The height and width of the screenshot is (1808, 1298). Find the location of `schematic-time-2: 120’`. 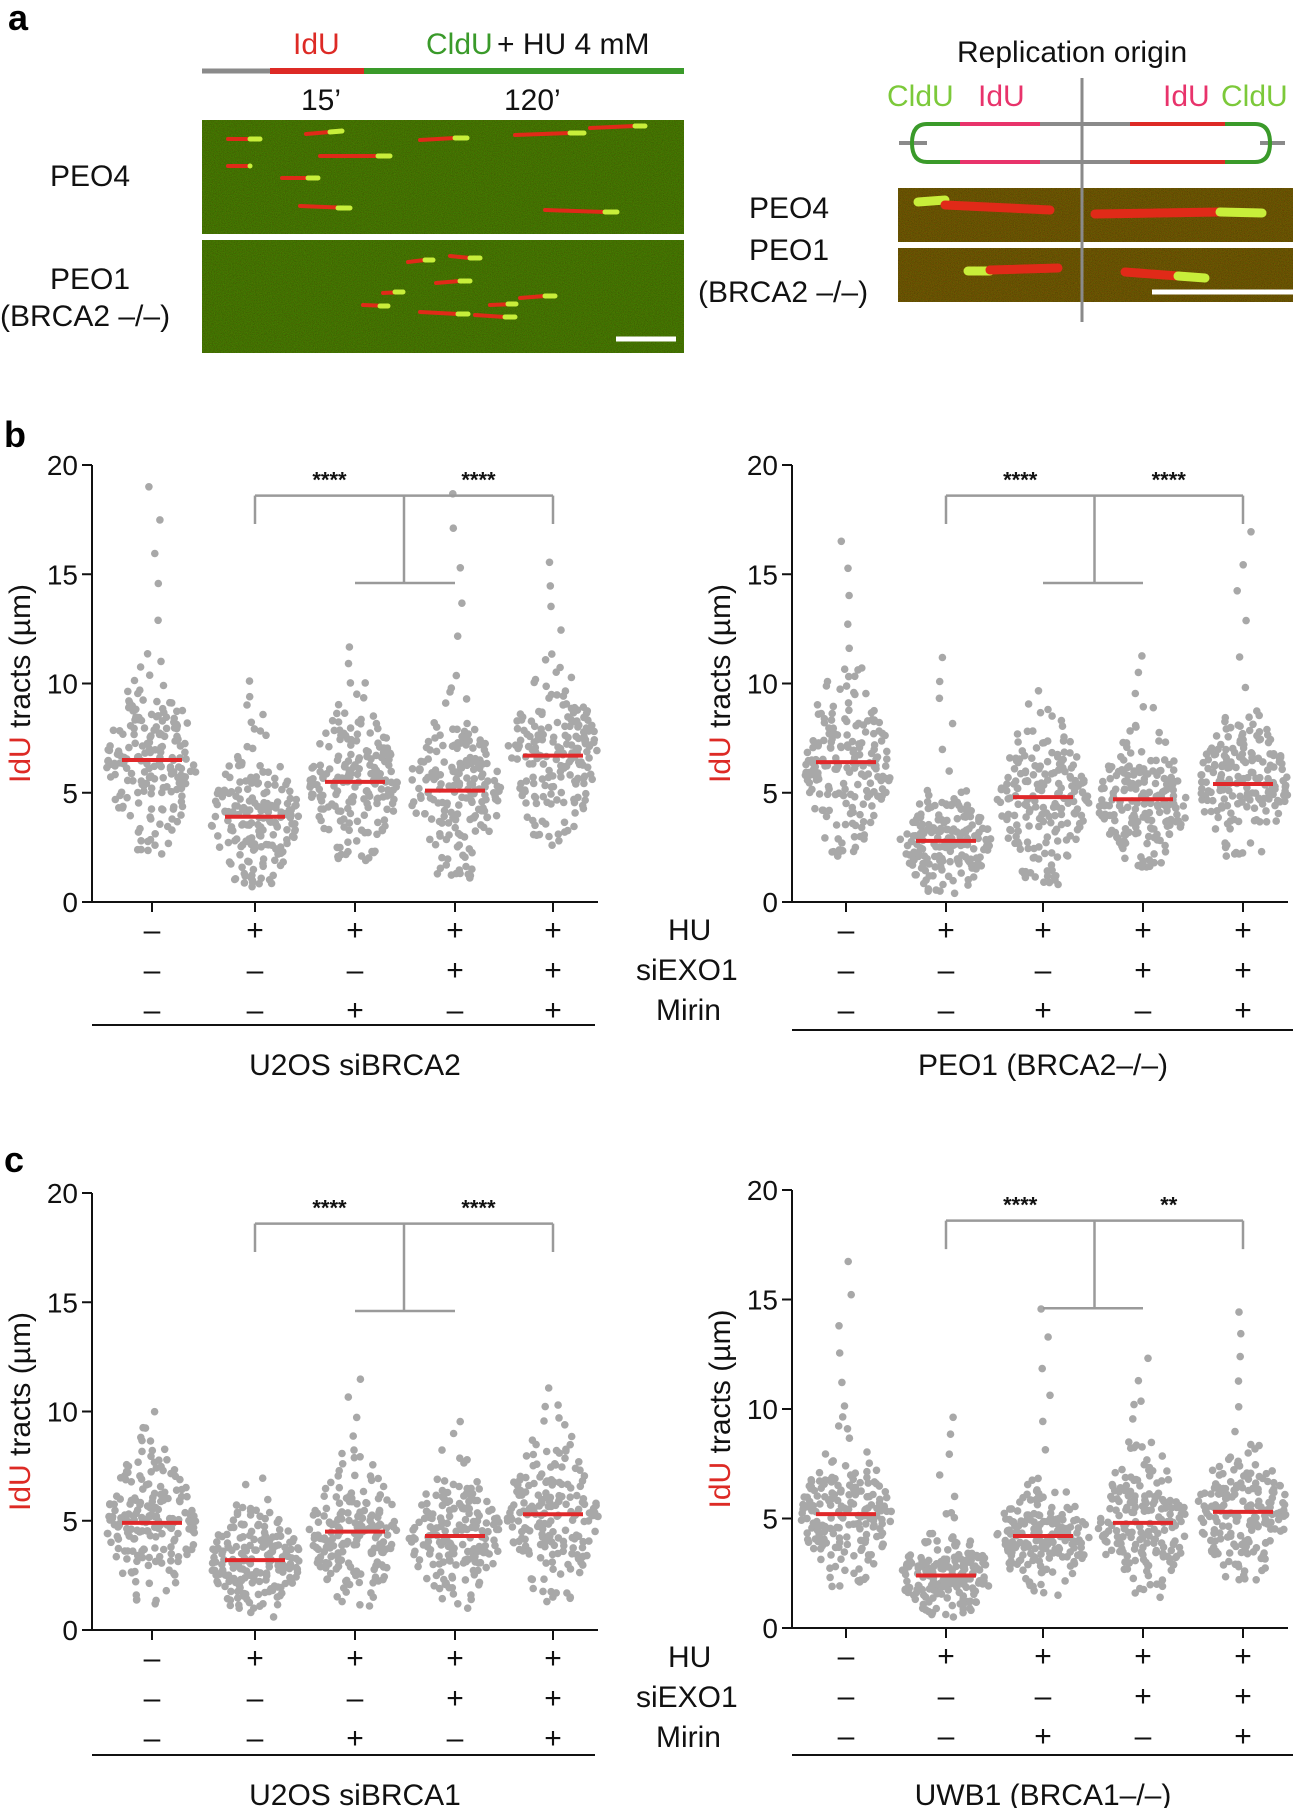

schematic-time-2: 120’ is located at coordinates (532, 100).